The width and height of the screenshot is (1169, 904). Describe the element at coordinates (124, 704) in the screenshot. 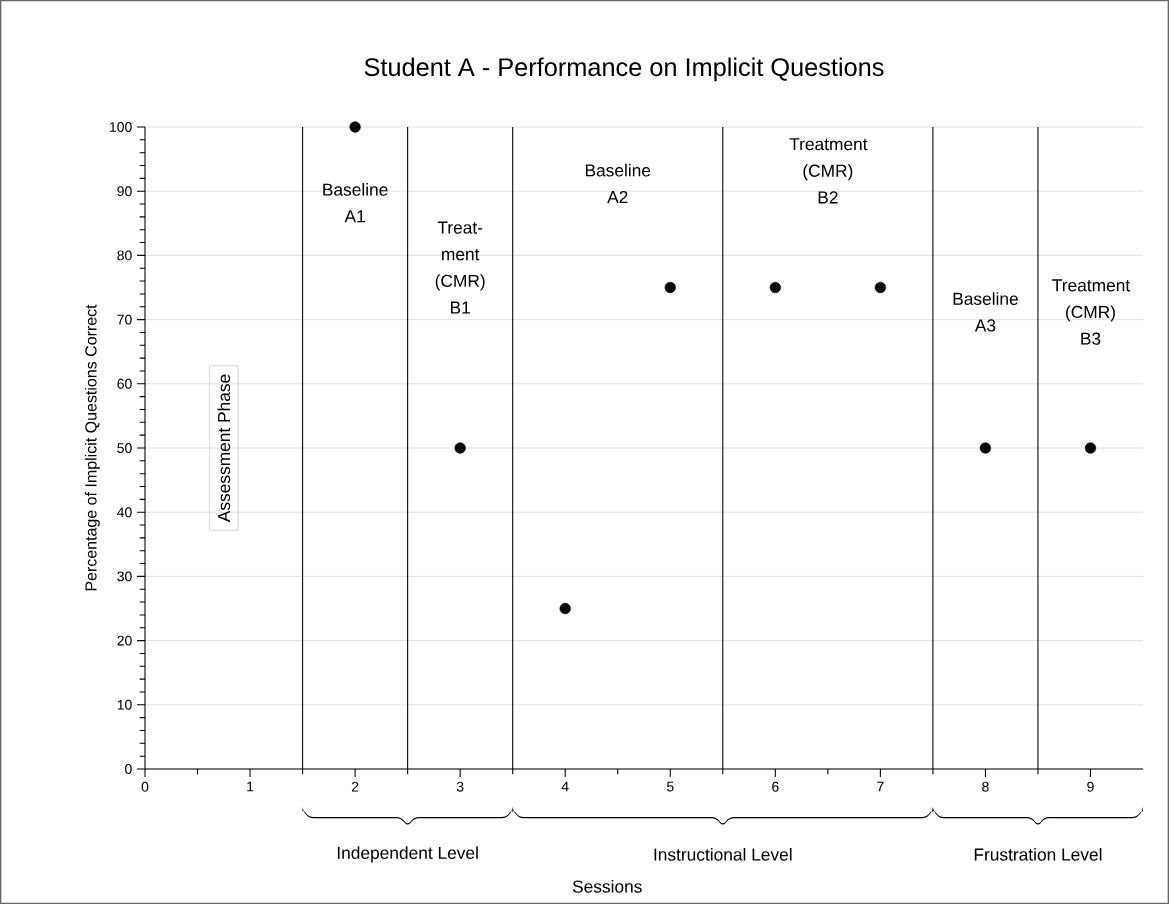

I see `y-tick-label: 10` at that location.